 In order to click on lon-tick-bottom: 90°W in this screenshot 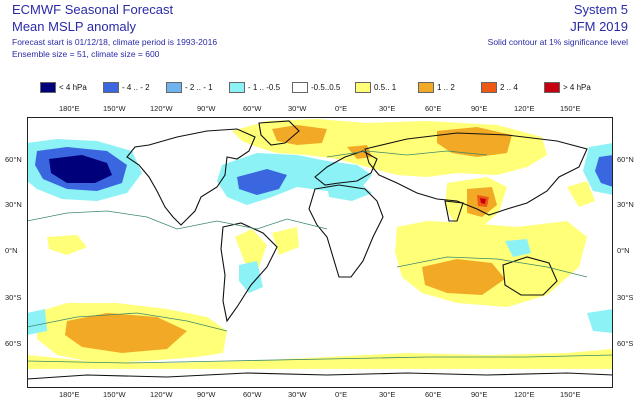, I will do `click(206, 394)`.